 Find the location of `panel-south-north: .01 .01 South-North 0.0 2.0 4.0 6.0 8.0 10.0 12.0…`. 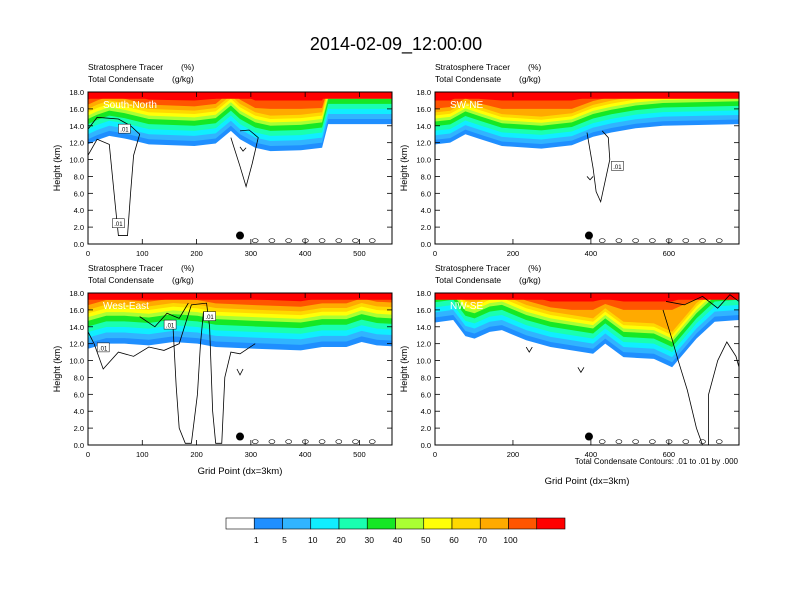

panel-south-north: .01 .01 South-North 0.0 2.0 4.0 6.0 8.0 10.0 12.0… is located at coordinates (222, 160).